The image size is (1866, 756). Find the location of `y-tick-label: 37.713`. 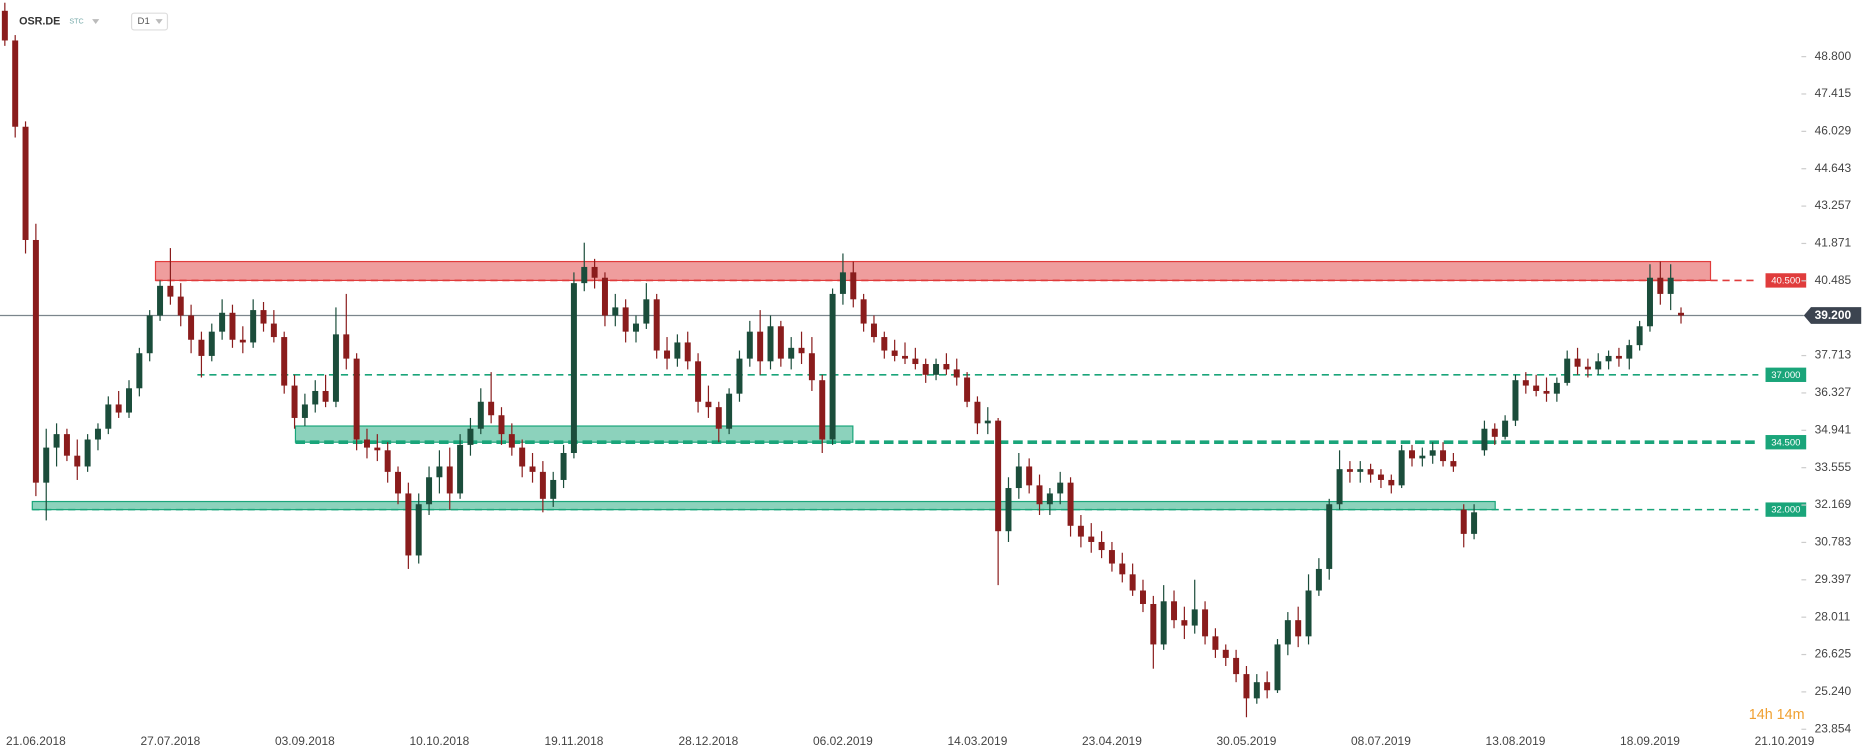

y-tick-label: 37.713 is located at coordinates (1833, 355).